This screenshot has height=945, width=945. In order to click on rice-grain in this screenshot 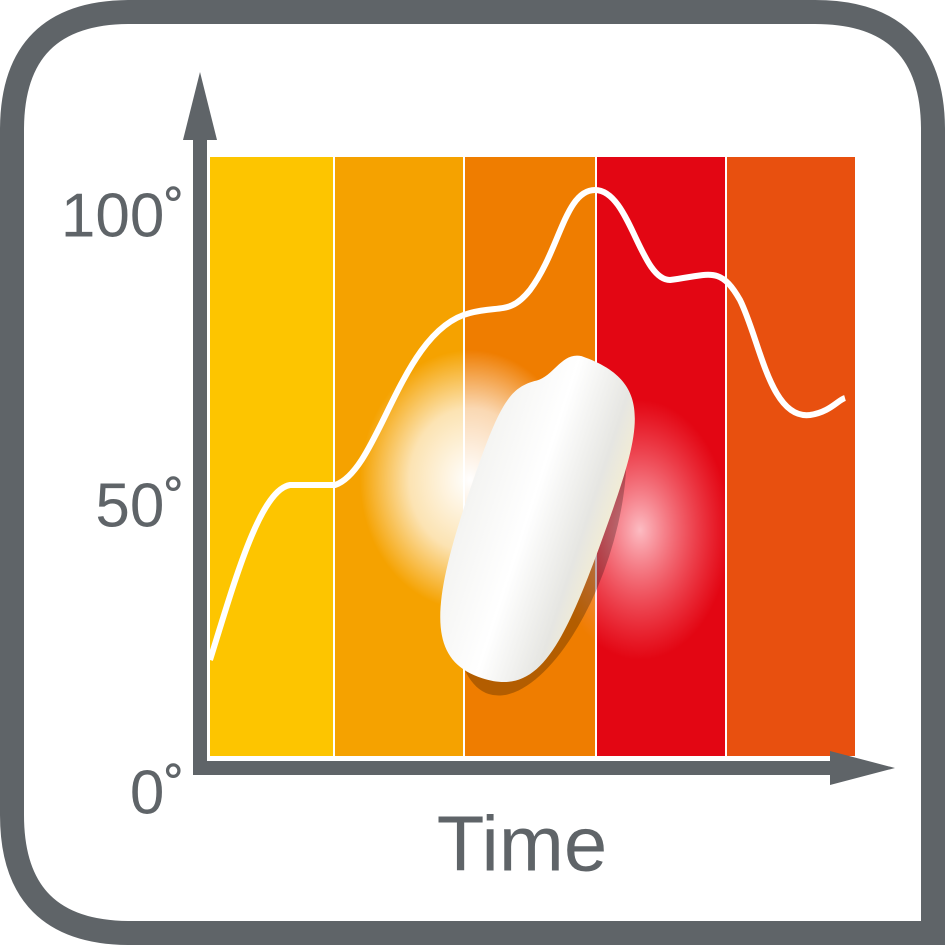, I will do `click(537, 525)`.